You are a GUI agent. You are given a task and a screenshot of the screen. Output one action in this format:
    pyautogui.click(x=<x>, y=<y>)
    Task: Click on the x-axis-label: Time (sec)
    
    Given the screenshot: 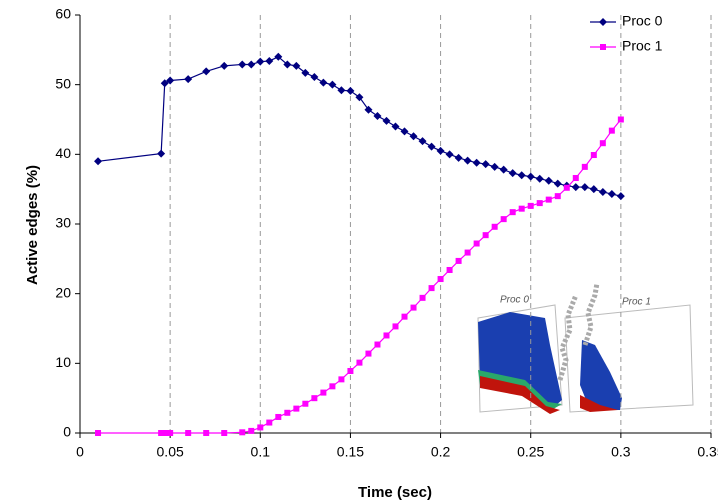 What is the action you would take?
    pyautogui.click(x=395, y=492)
    